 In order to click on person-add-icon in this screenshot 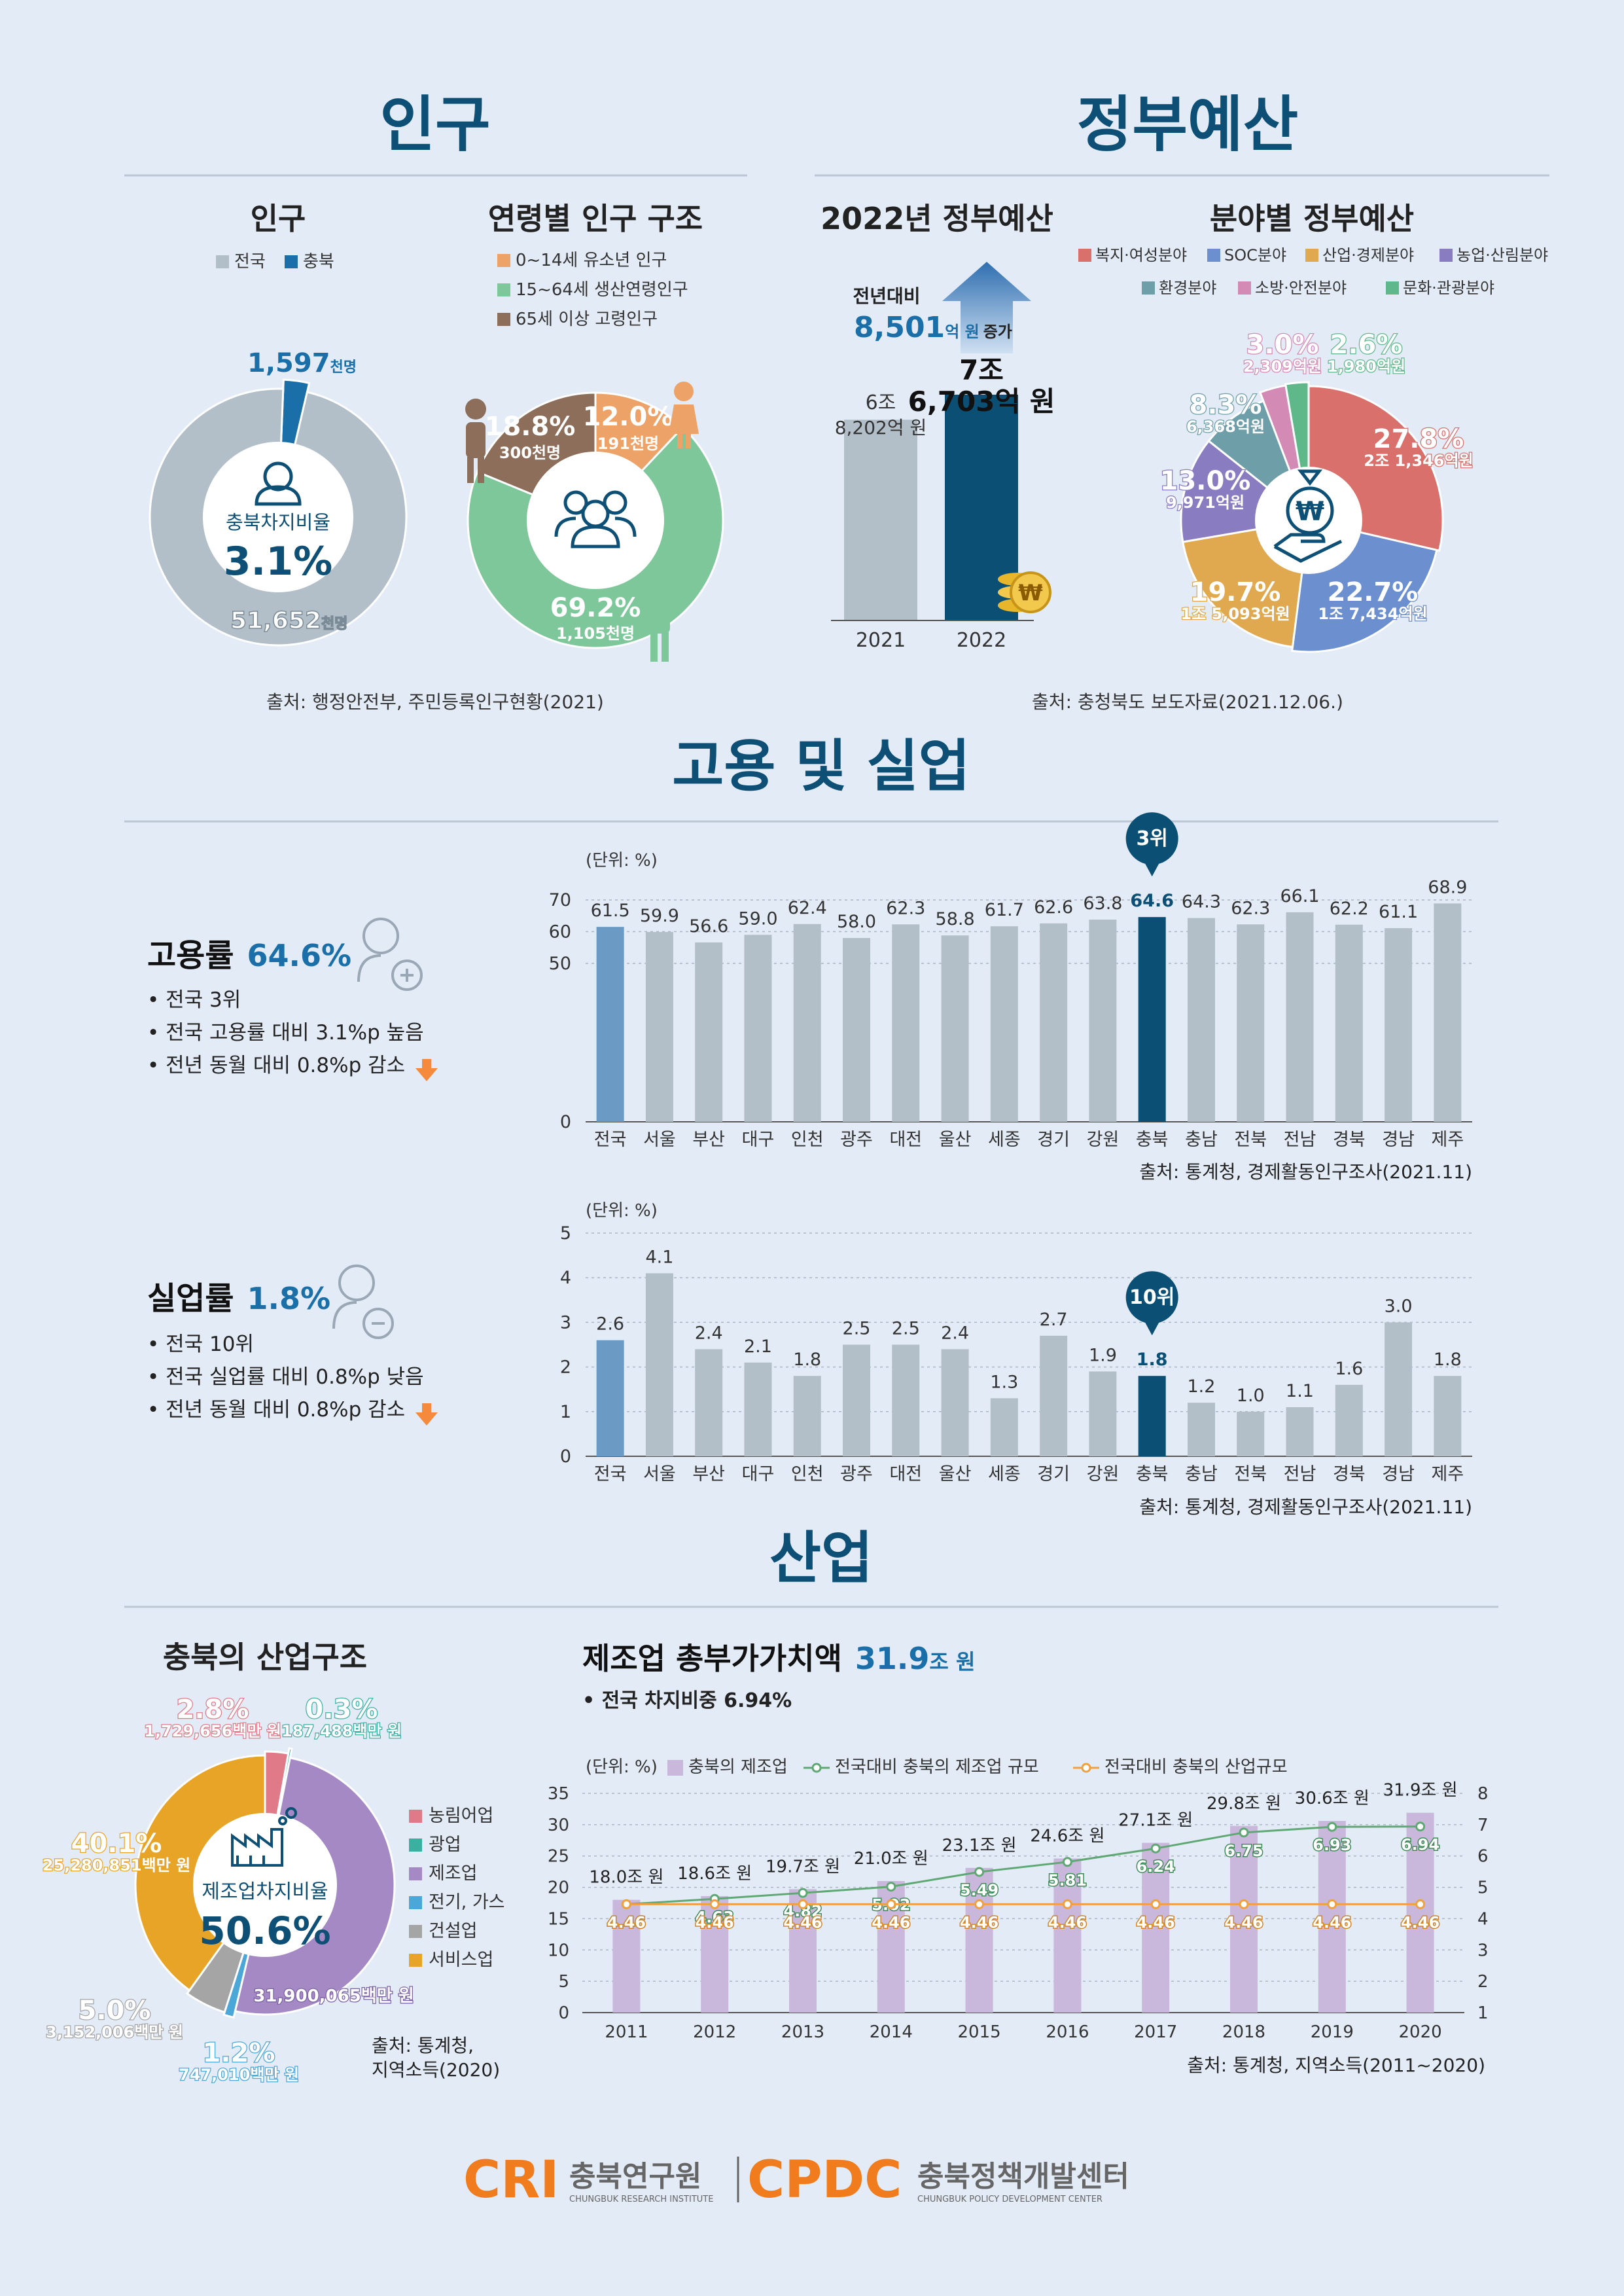, I will do `click(390, 954)`.